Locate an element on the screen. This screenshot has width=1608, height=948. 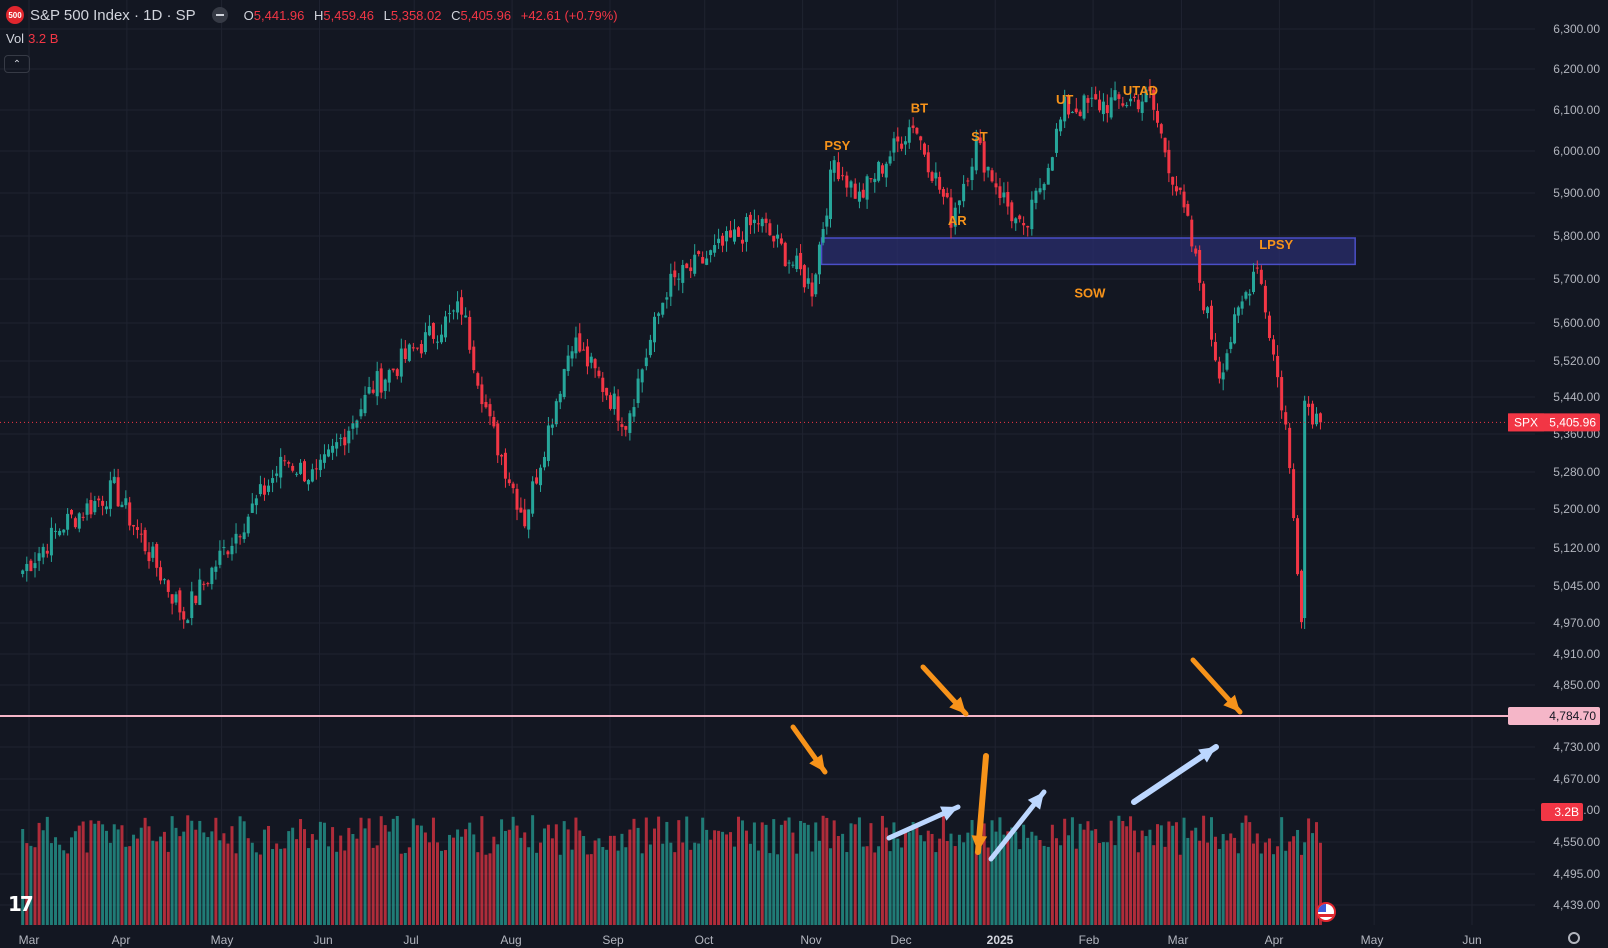
tradingview-logo: 17 is located at coordinates (21, 904).